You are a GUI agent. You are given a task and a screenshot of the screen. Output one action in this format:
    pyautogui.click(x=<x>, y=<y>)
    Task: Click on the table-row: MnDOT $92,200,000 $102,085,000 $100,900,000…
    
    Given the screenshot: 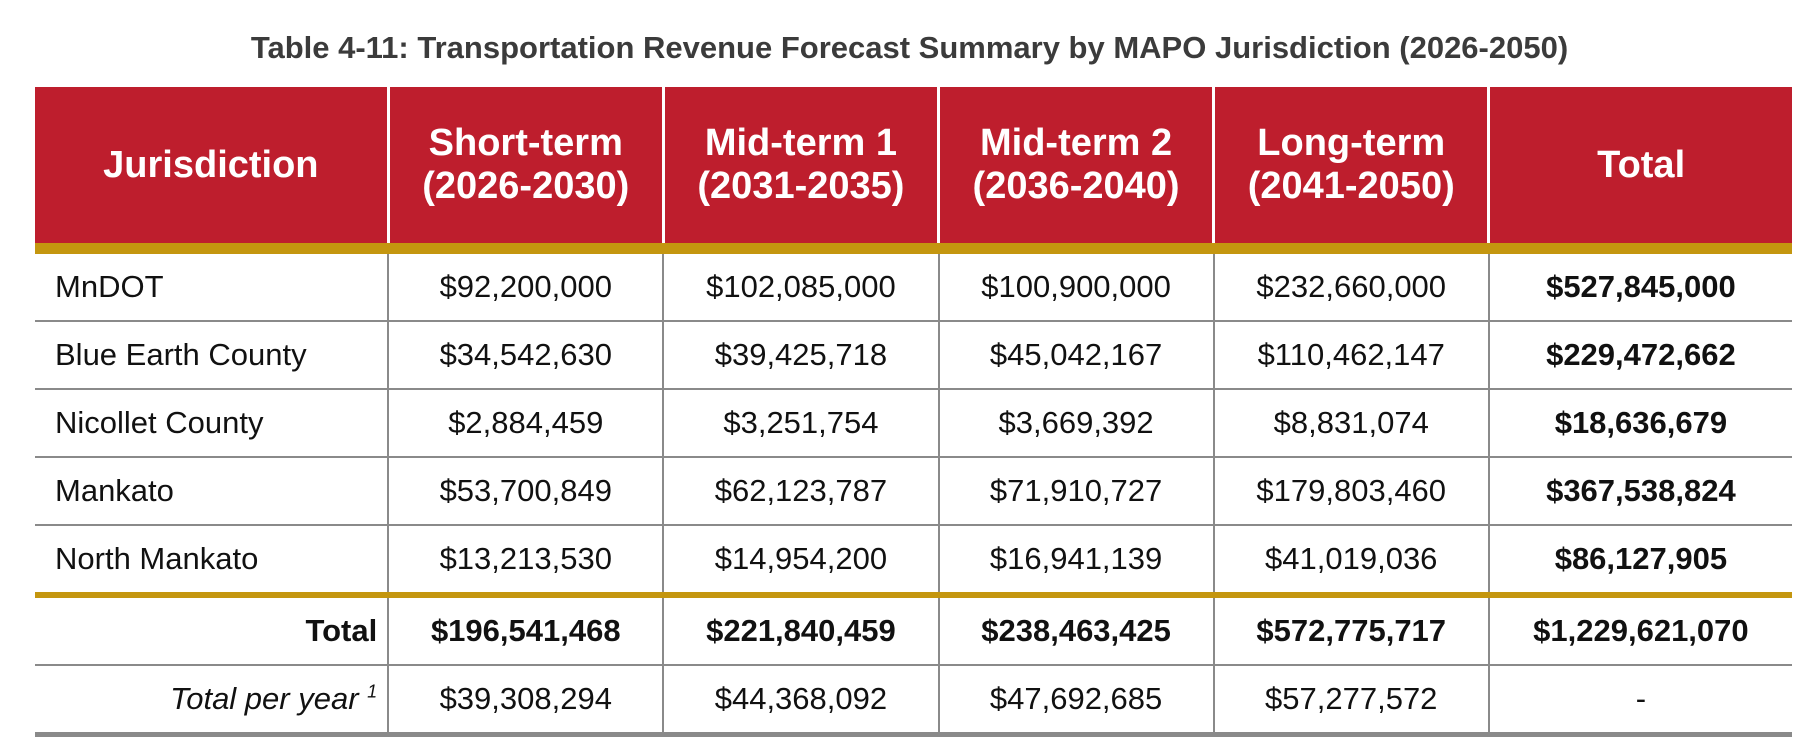 What is the action you would take?
    pyautogui.click(x=913, y=285)
    